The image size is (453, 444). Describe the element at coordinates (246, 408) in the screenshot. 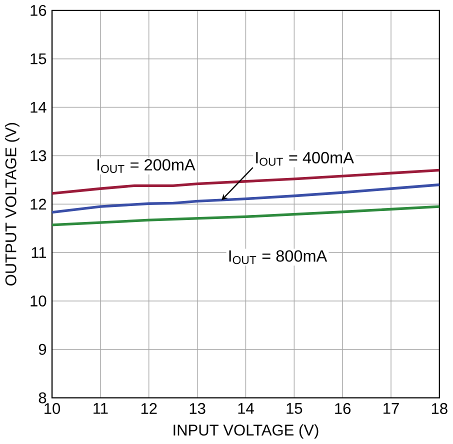

I see `x-tick-label: 14` at that location.